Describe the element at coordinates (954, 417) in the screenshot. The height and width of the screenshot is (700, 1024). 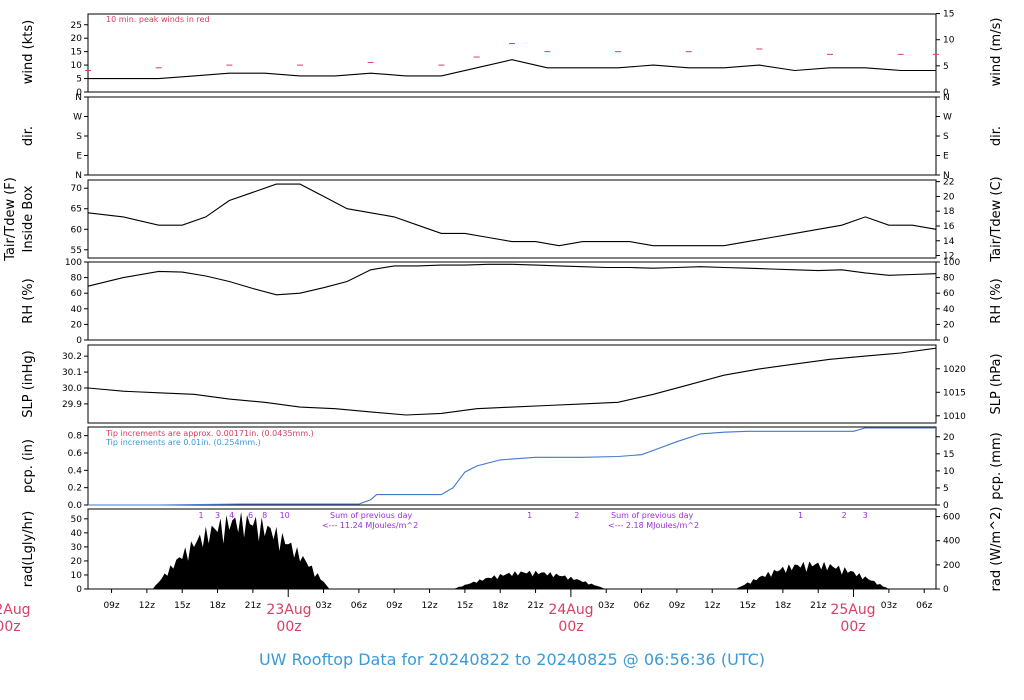
I see `slp-ytick-label-right: 1010` at that location.